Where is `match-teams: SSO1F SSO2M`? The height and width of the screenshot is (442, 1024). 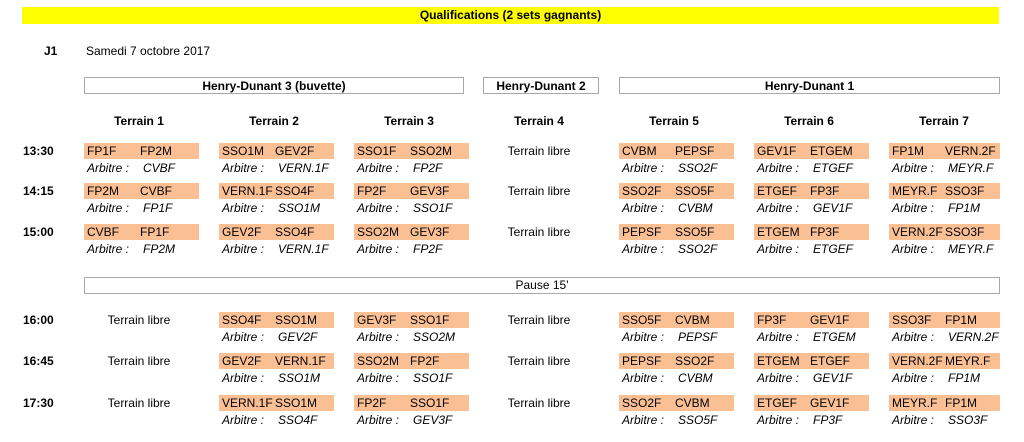 match-teams: SSO1F SSO2M is located at coordinates (411, 151).